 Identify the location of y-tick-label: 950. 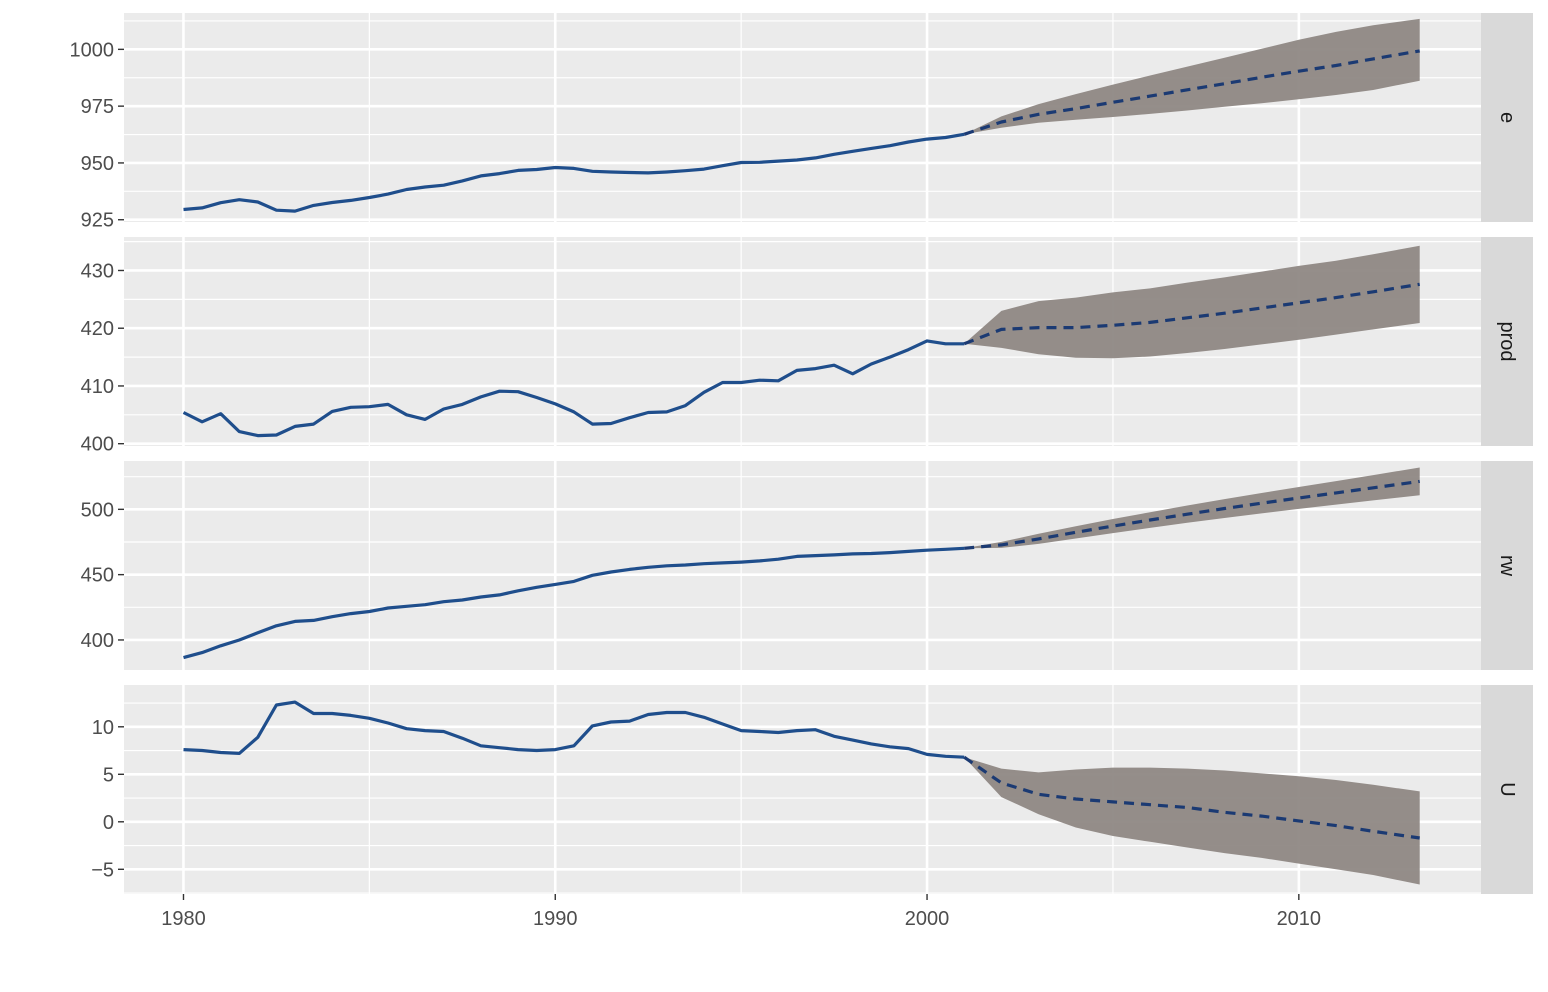
(97, 164).